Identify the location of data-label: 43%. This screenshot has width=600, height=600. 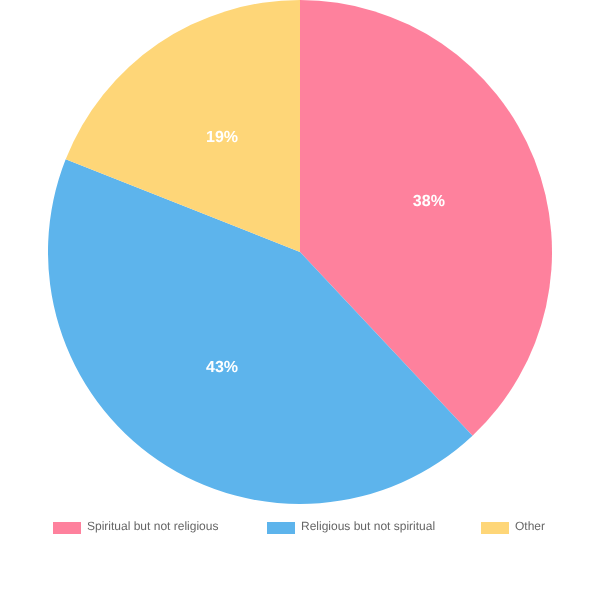
(222, 366).